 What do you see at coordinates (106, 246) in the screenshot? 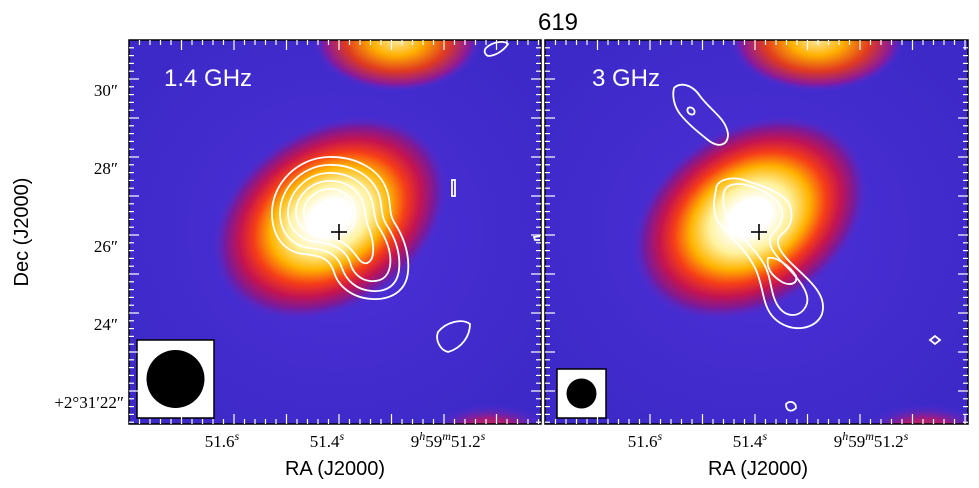
I see `y-tick-label: 26″` at bounding box center [106, 246].